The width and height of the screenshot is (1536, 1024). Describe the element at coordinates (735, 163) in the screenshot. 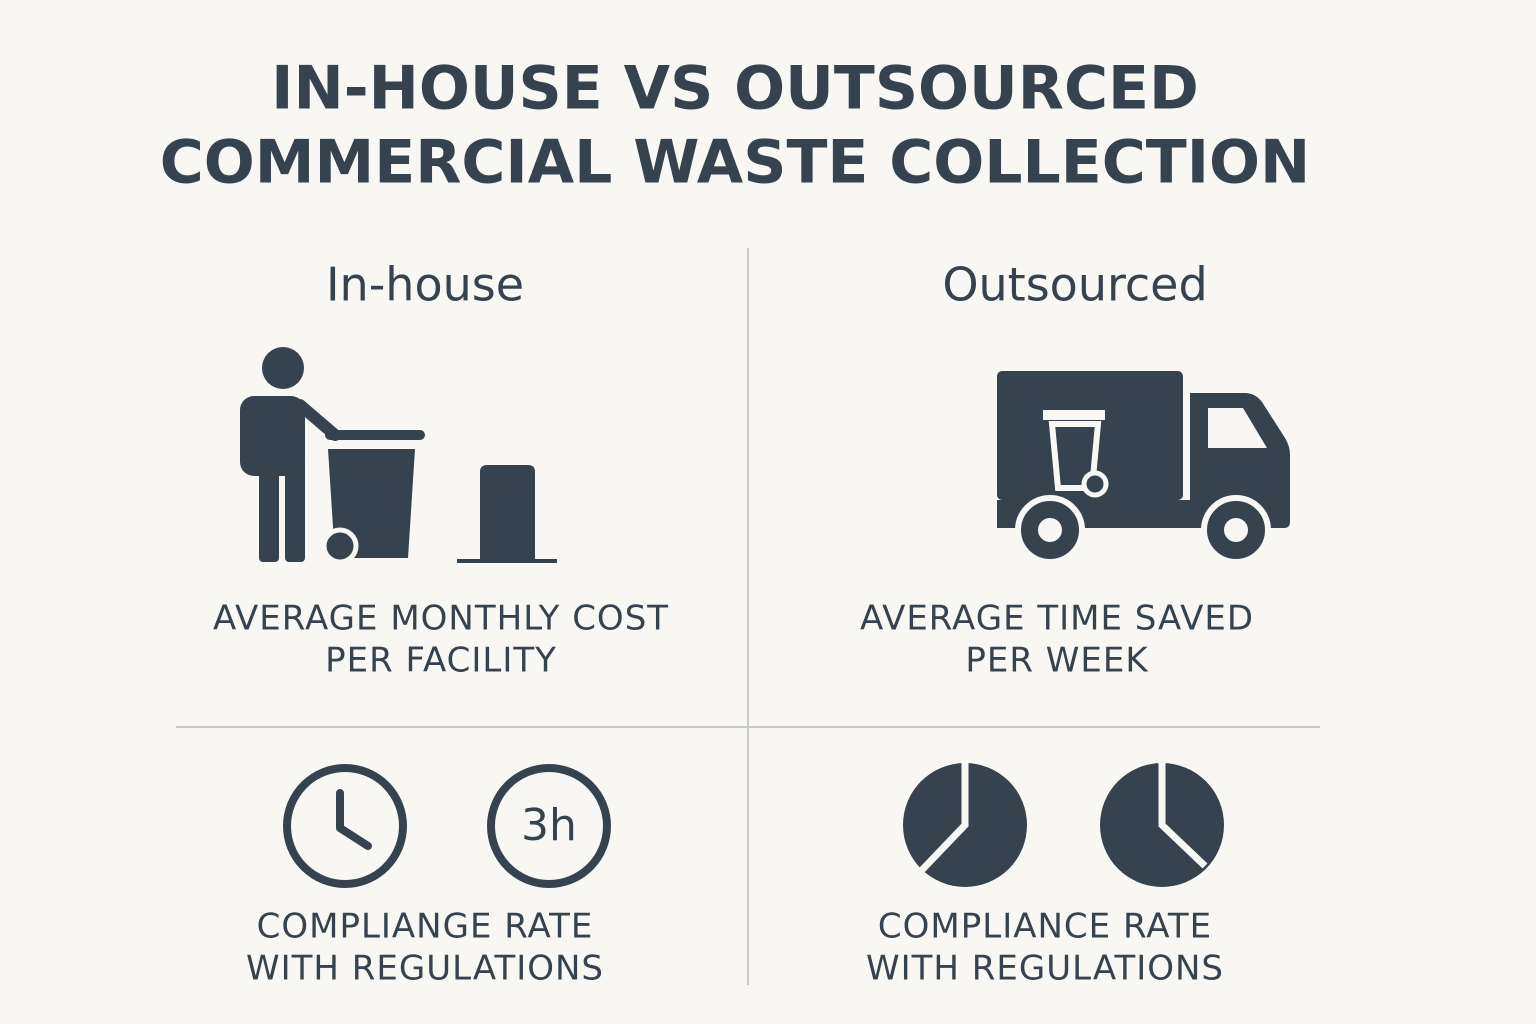

I see `title-line: COMMERCIAL WASTE COLLECTION` at that location.